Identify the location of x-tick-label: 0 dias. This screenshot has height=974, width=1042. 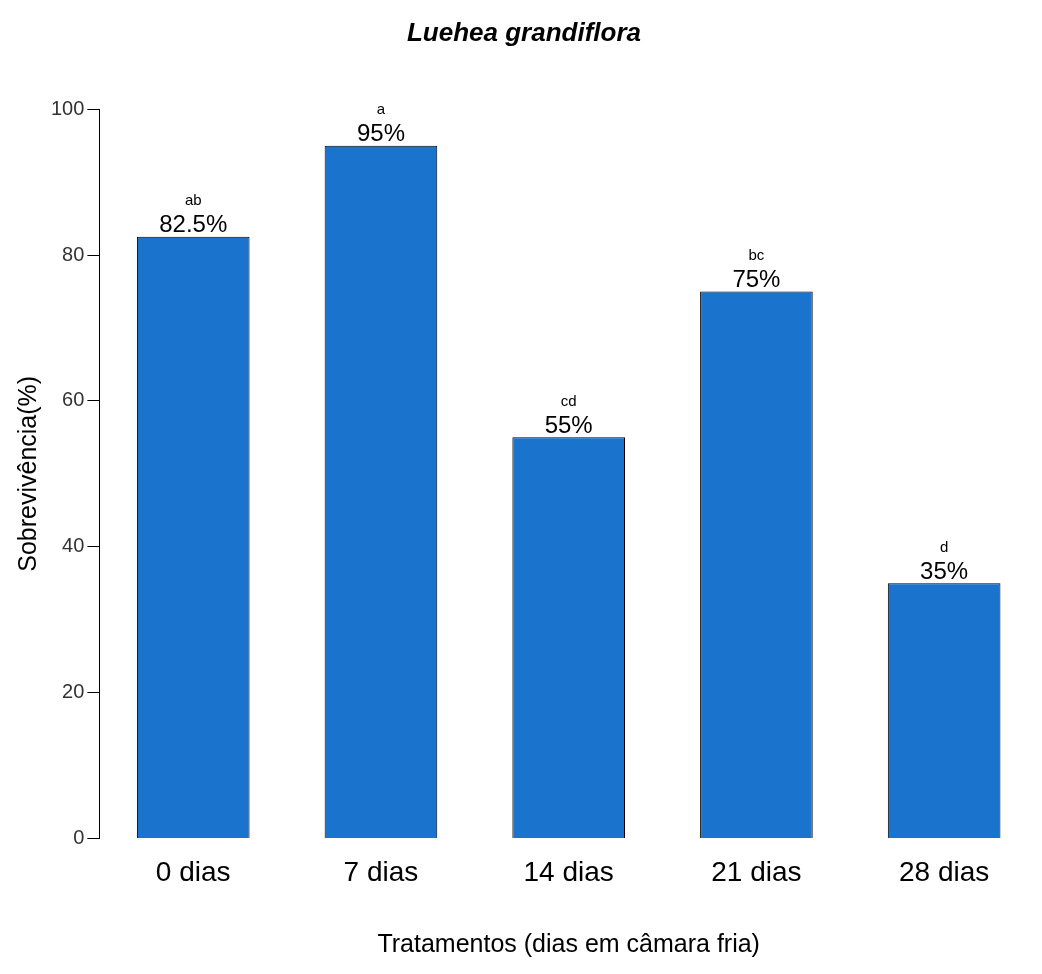
(193, 871).